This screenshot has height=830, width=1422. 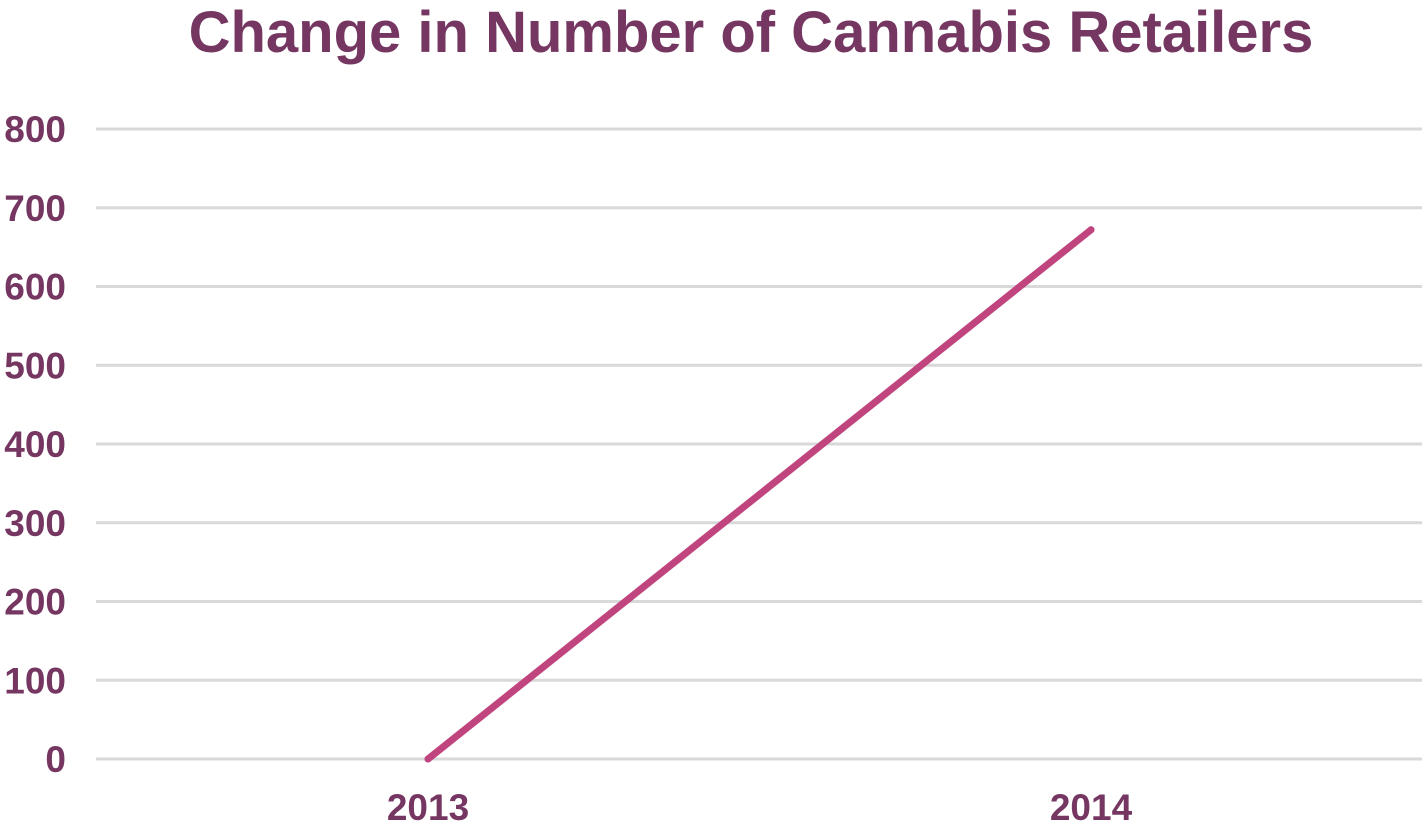 What do you see at coordinates (428, 807) in the screenshot?
I see `x-tick-label: 2013` at bounding box center [428, 807].